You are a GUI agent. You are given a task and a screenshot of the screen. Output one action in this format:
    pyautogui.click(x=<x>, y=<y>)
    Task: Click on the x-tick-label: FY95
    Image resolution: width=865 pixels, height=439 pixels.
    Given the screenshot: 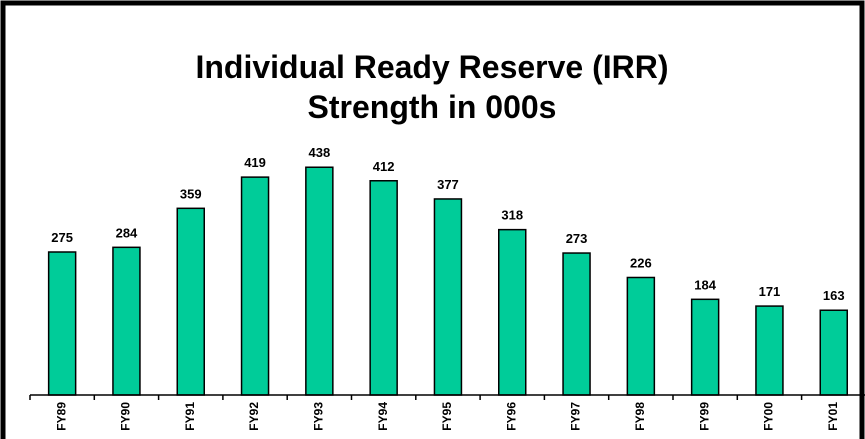 What is the action you would take?
    pyautogui.click(x=447, y=416)
    